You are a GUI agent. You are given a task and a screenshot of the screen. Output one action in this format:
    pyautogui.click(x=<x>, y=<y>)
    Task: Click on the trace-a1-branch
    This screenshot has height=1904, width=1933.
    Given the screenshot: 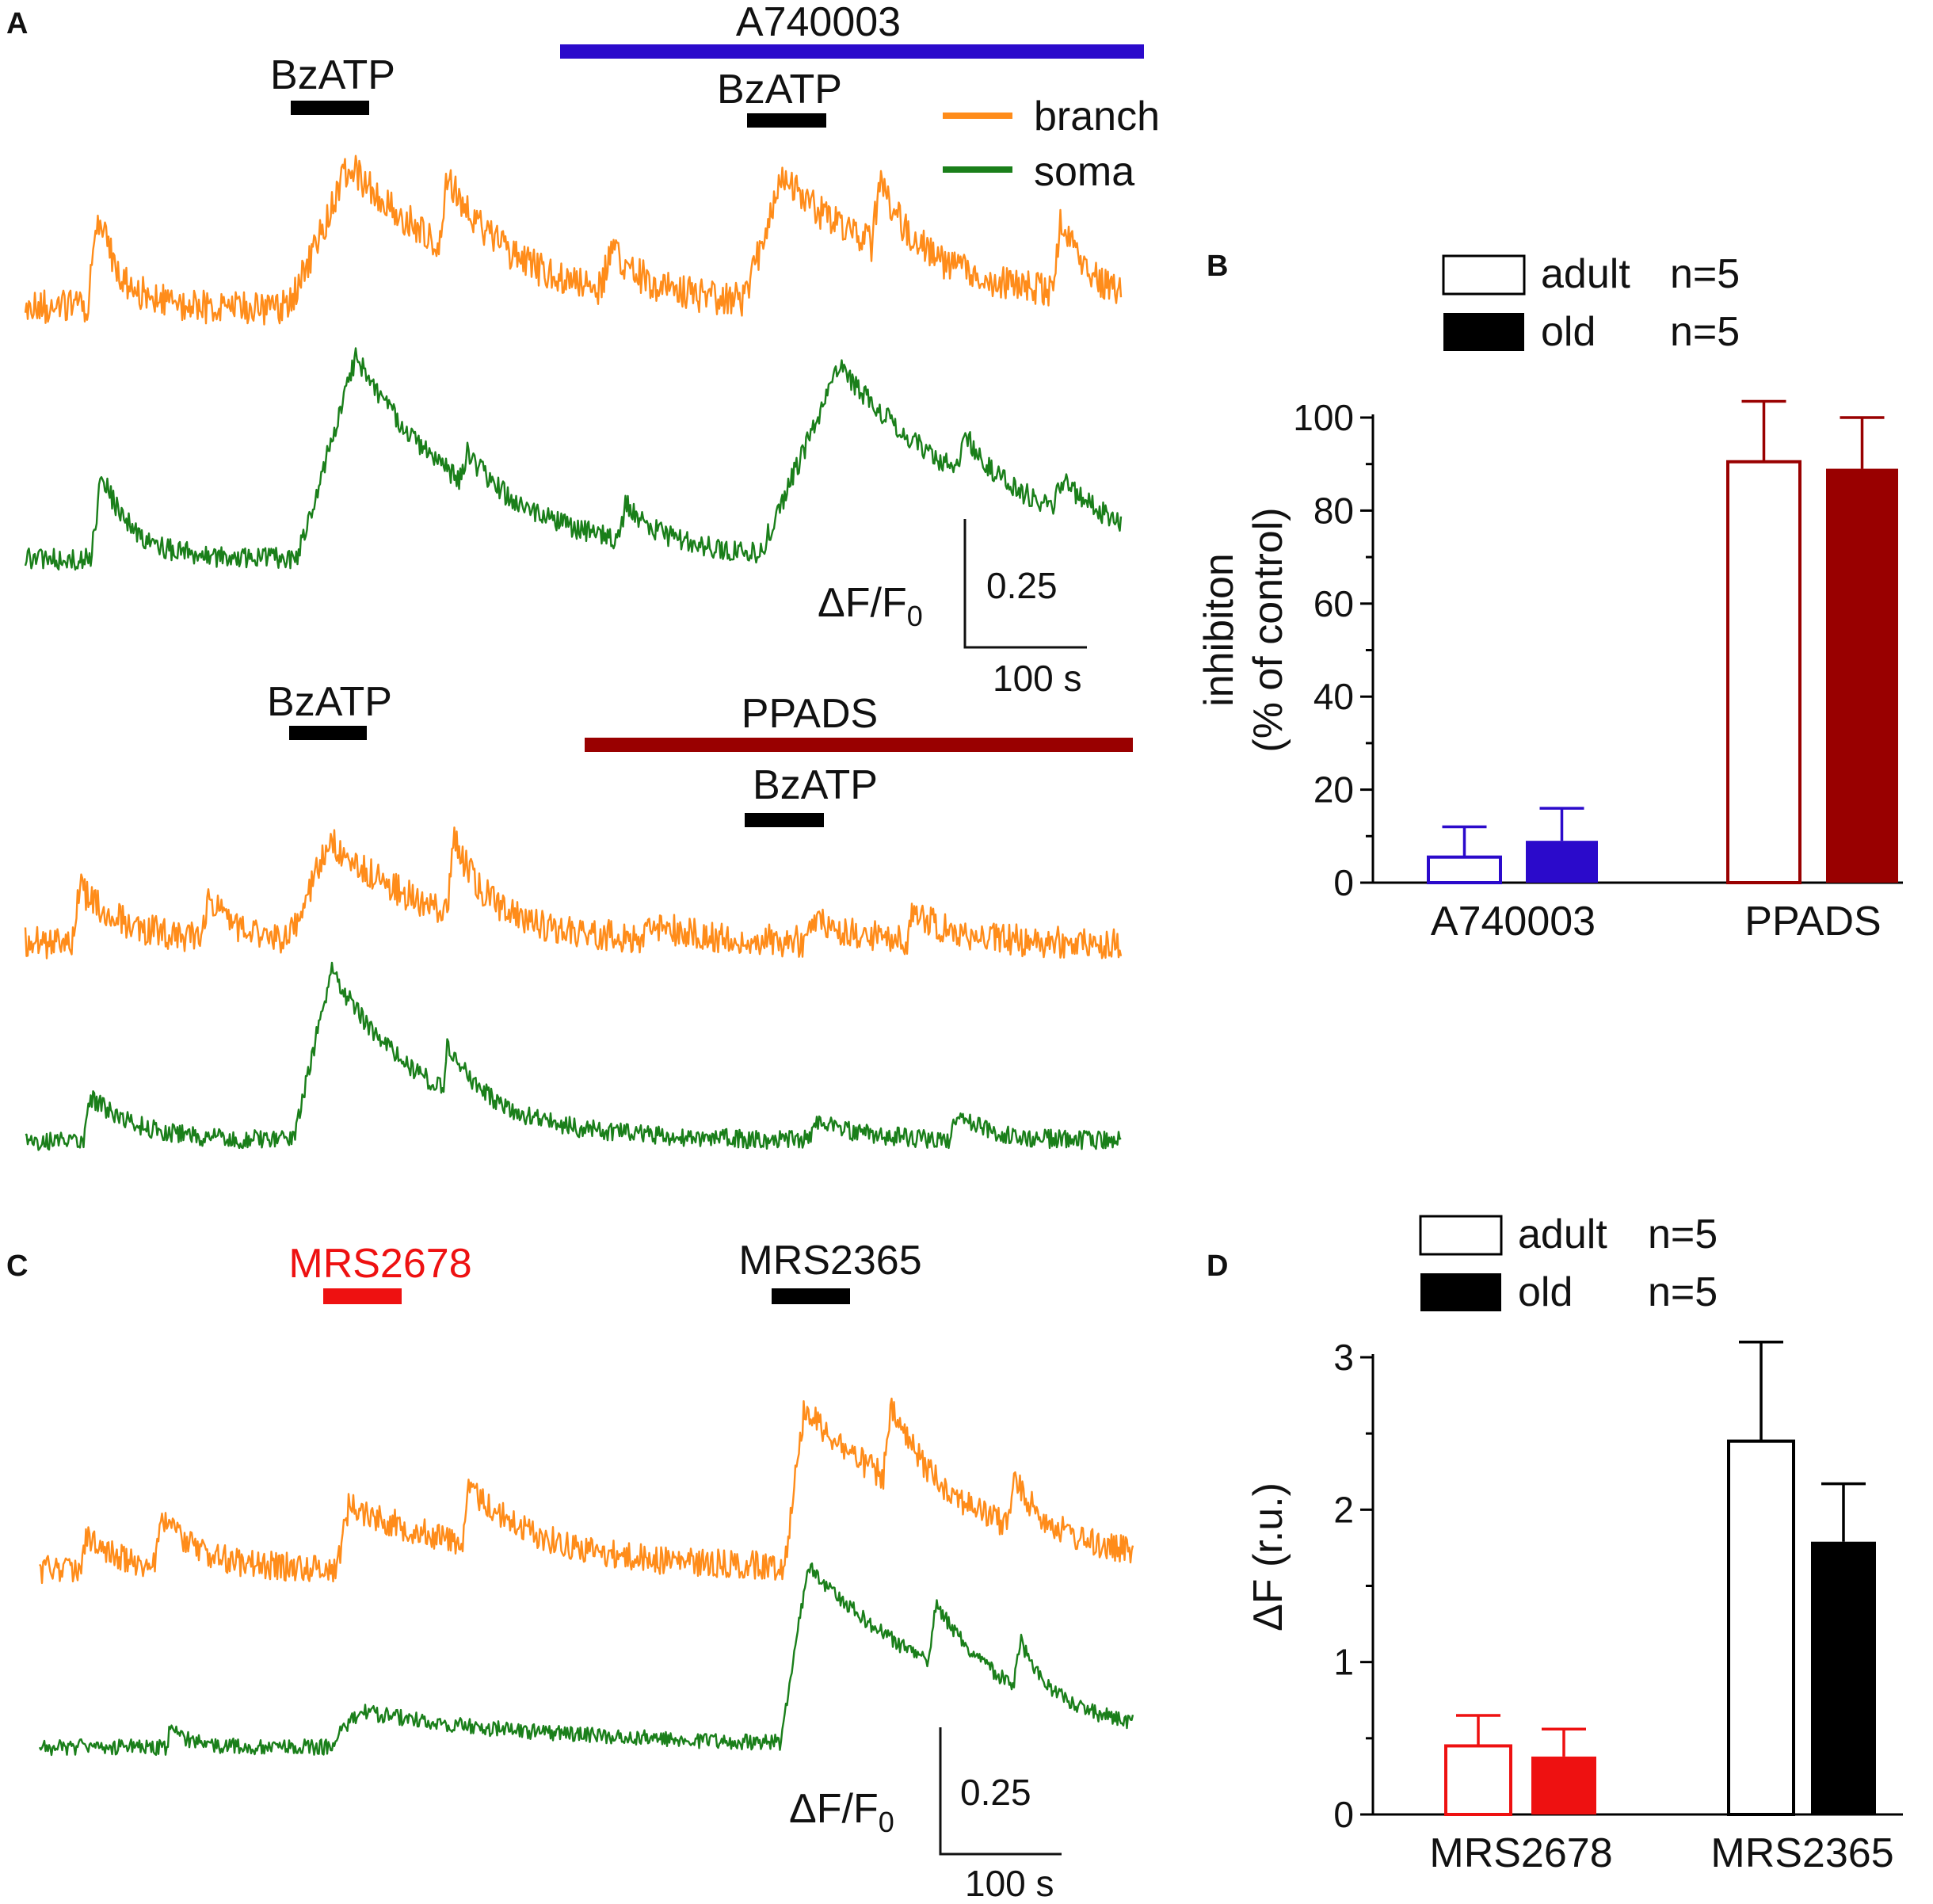 What is the action you would take?
    pyautogui.click(x=574, y=240)
    